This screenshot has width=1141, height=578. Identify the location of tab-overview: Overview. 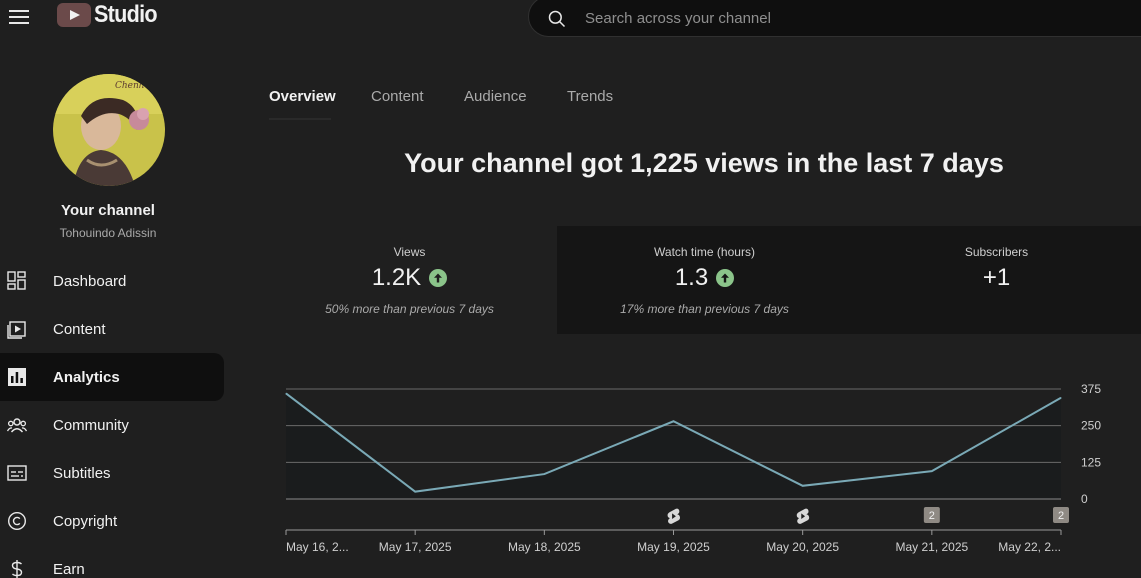
(302, 96).